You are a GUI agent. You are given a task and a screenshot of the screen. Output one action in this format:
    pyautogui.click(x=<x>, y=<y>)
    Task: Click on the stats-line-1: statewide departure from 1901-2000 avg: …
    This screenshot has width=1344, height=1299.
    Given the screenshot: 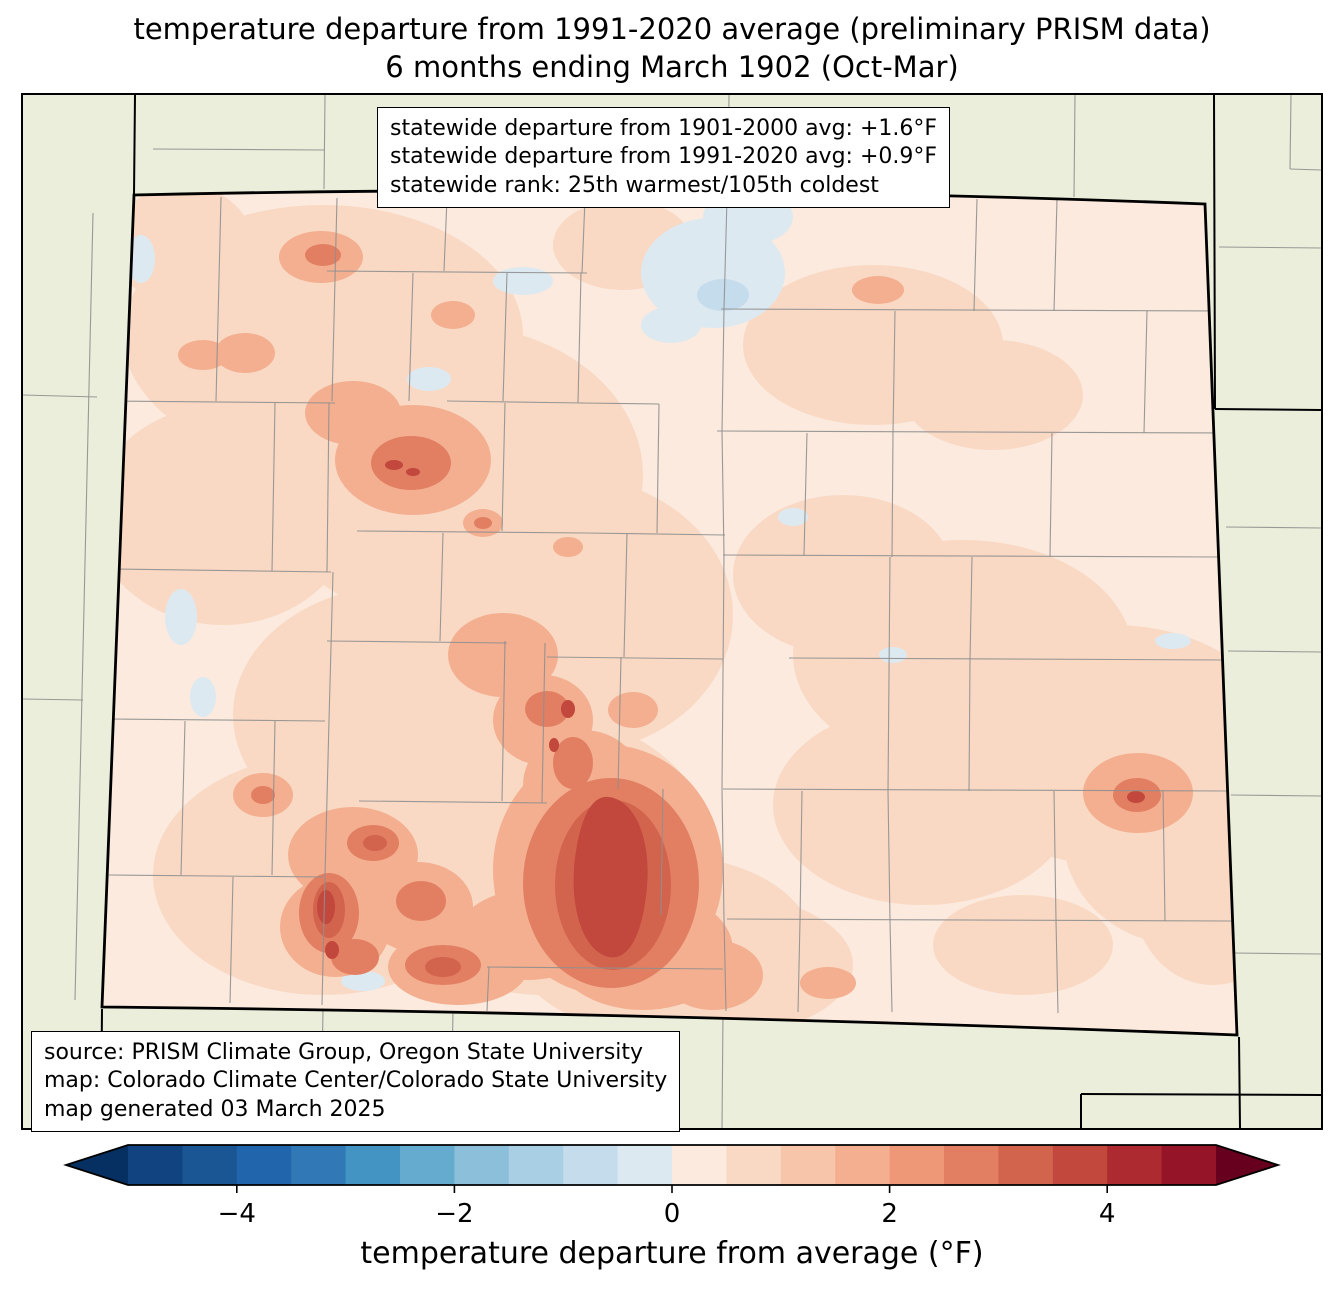 What is the action you would take?
    pyautogui.click(x=664, y=128)
    